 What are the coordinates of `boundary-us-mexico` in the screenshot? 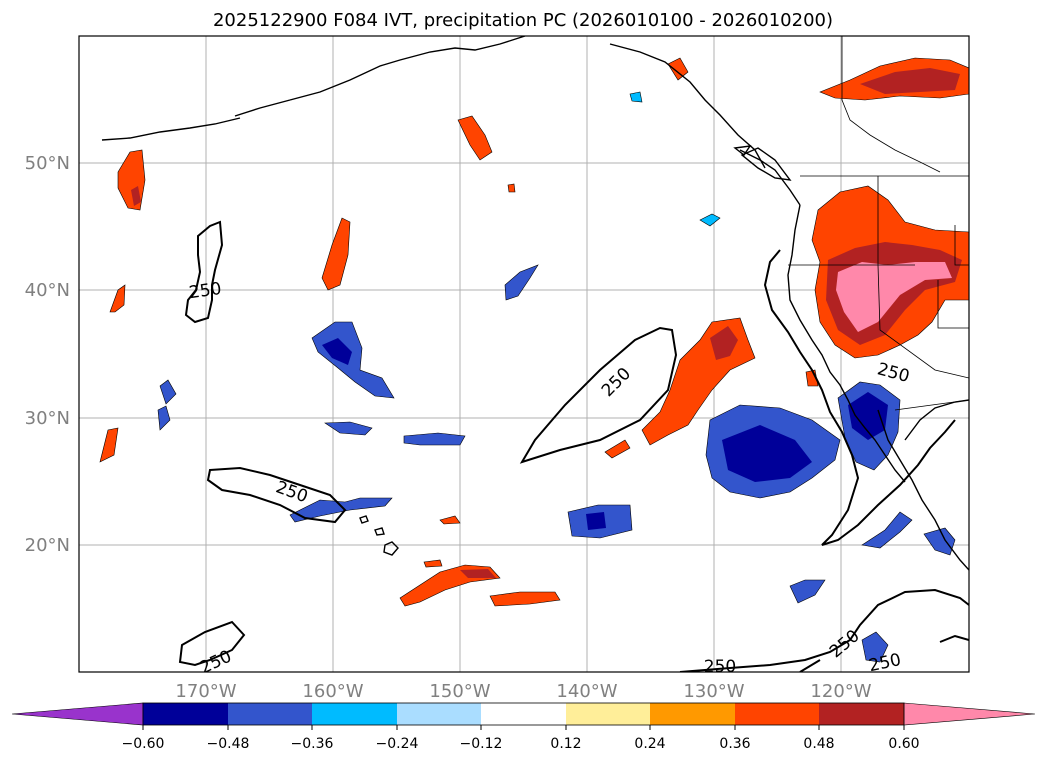 It's located at (931, 405).